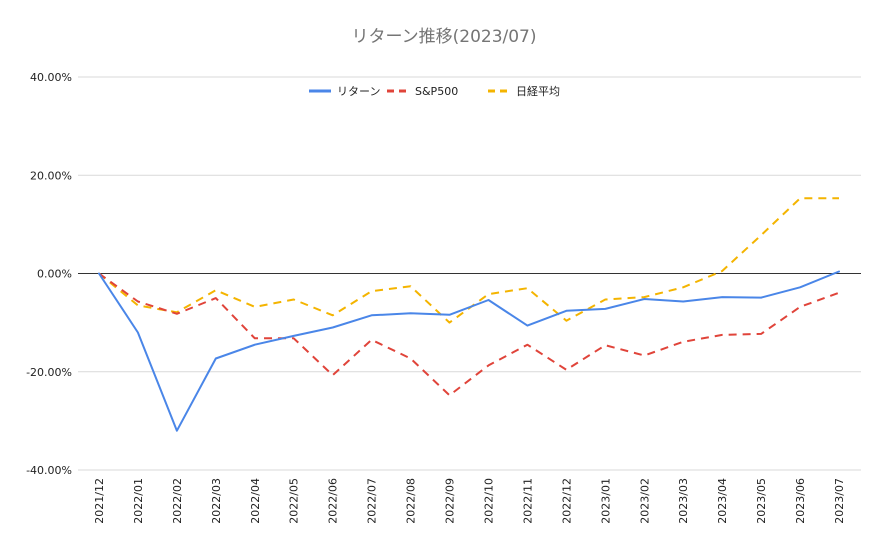 Image resolution: width=888 pixels, height=549 pixels. I want to click on legend: リターン S&P500 日経平均, so click(434, 91).